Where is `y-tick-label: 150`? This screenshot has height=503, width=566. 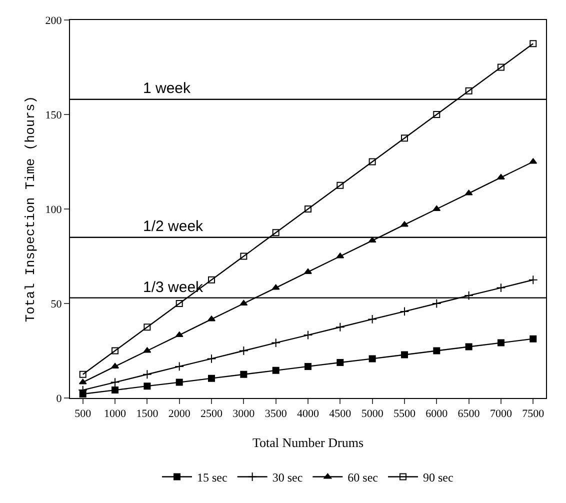 y-tick-label: 150 is located at coordinates (53, 115).